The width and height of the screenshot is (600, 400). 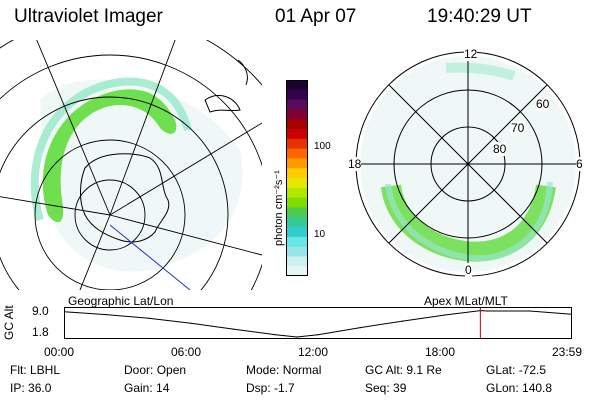 I want to click on info-field: Mode: Normal, so click(x=283, y=370).